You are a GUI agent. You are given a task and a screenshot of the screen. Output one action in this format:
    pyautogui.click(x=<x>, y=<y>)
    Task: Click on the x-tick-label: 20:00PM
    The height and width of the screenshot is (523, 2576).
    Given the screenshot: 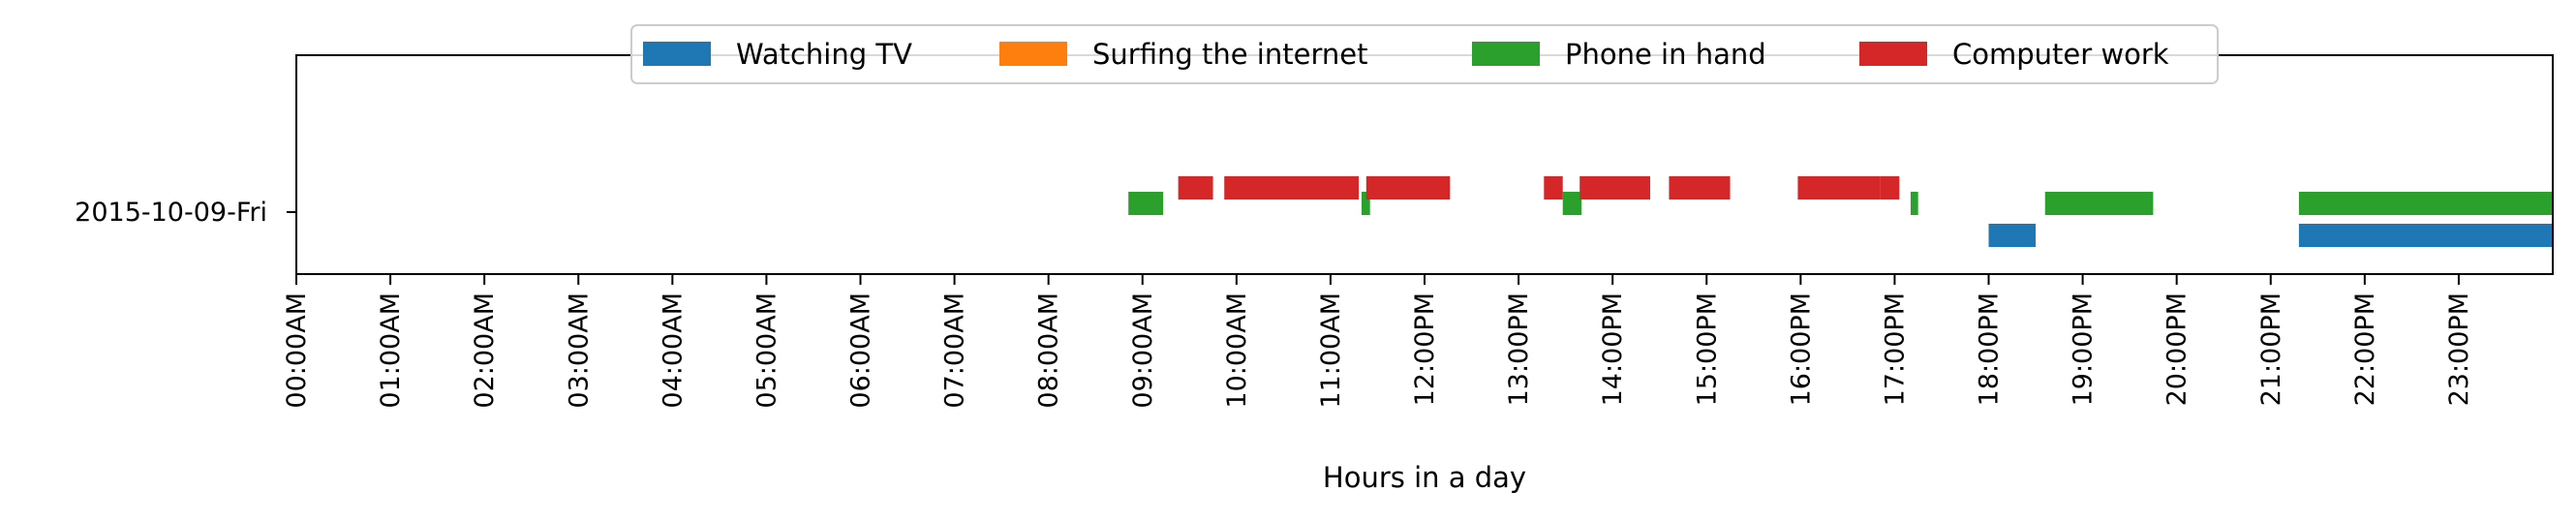 What is the action you would take?
    pyautogui.click(x=2177, y=349)
    